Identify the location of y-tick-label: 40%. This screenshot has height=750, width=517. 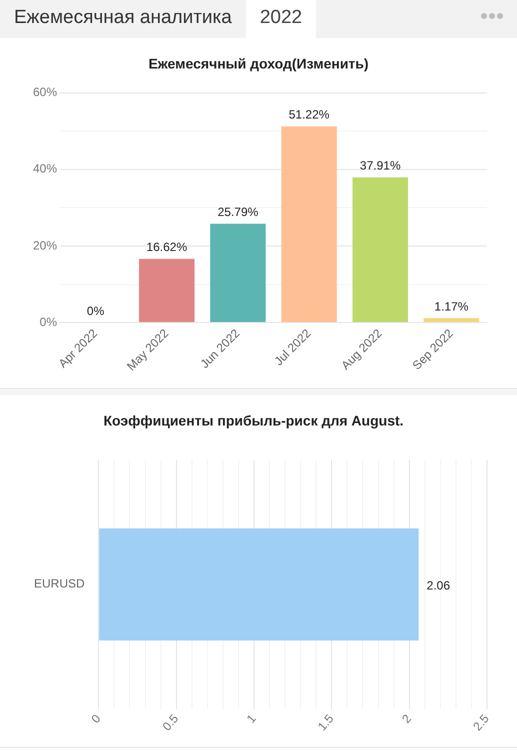
(45, 169).